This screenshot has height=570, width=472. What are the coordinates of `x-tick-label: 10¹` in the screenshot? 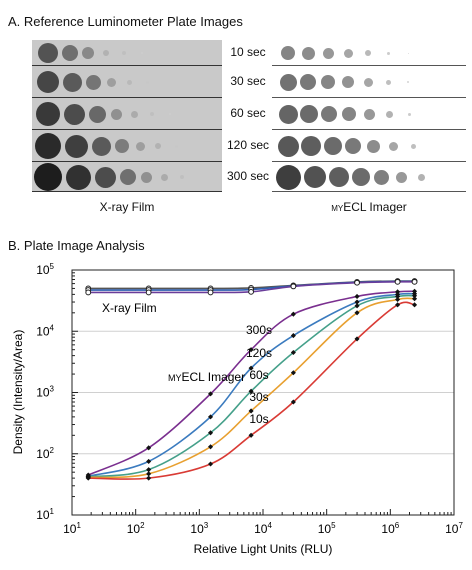 It's located at (72, 528).